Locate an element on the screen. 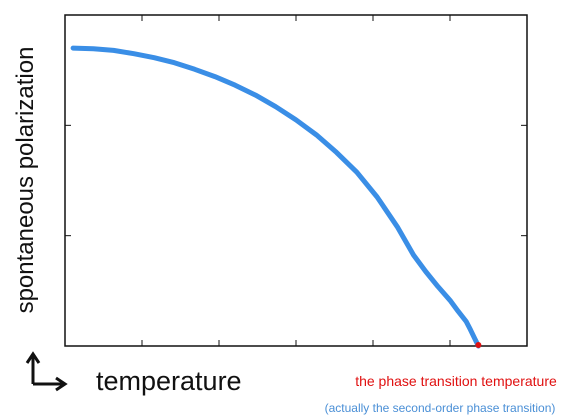 The width and height of the screenshot is (577, 419). phase-transition-annotation: the phase transition temperature is located at coordinates (456, 381).